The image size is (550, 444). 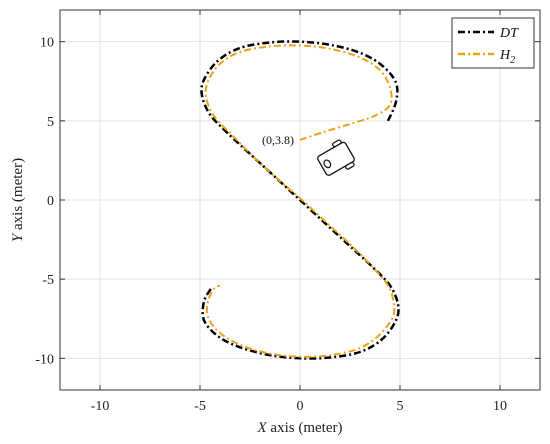 I want to click on y-axis-label: Y axis (meter), so click(x=18, y=200).